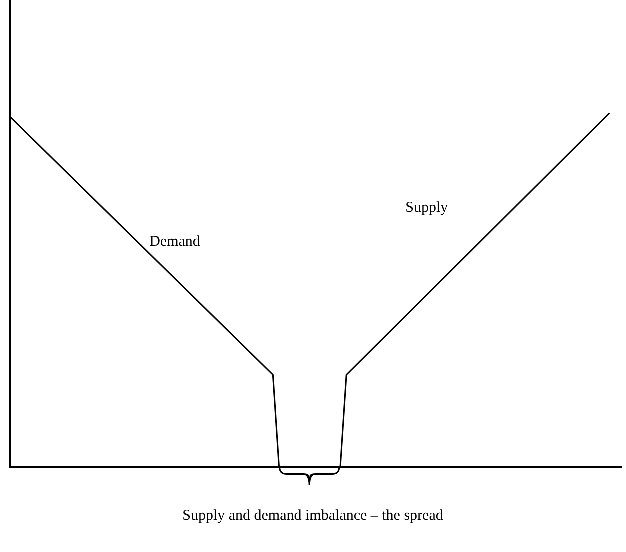  Describe the element at coordinates (175, 242) in the screenshot. I see `series-label: Demand` at that location.